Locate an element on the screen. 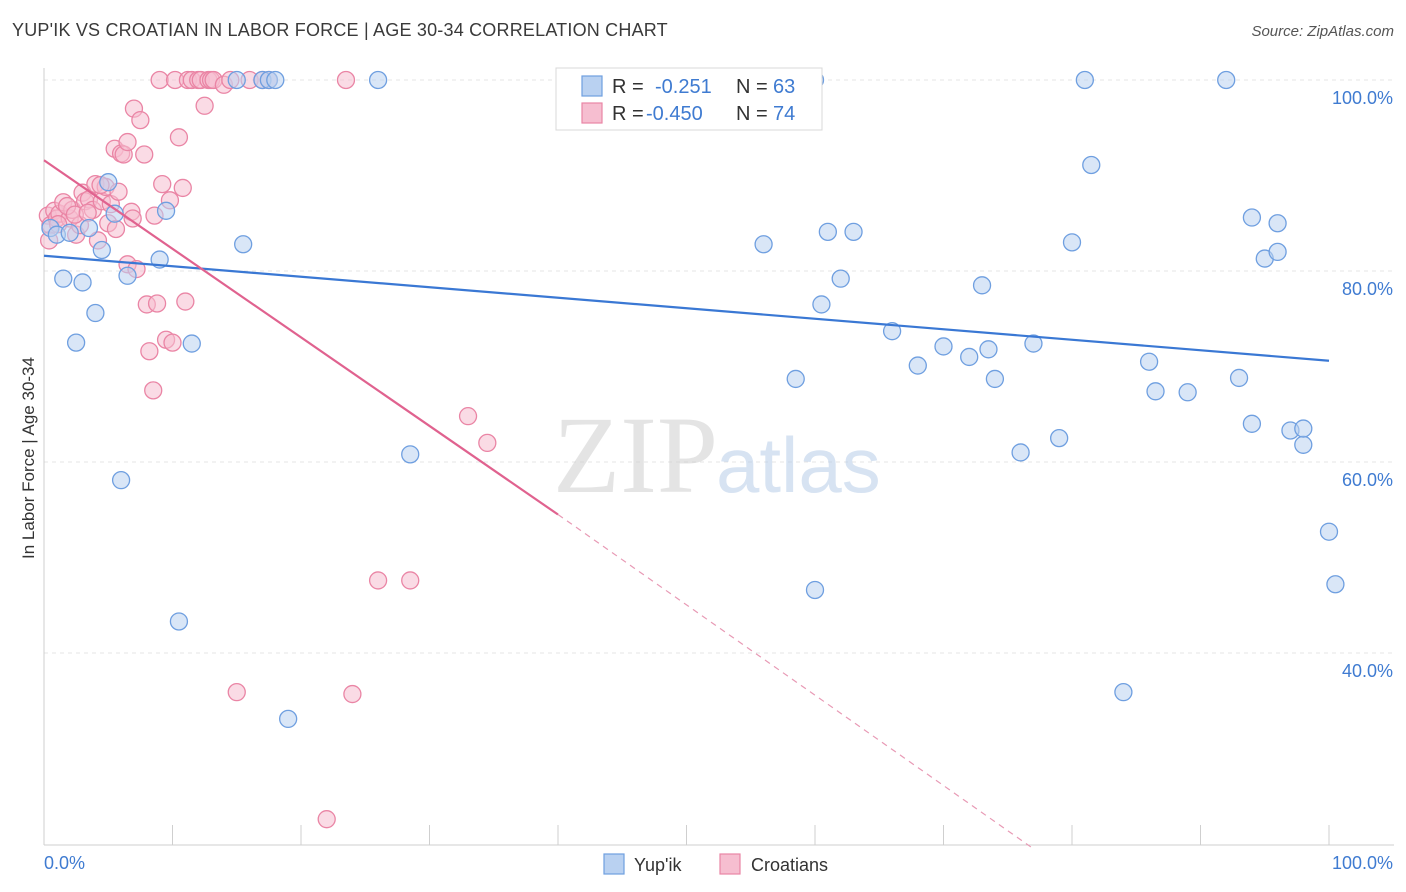 The width and height of the screenshot is (1406, 892). series-legend: Yup'ik Croatians is located at coordinates (715, 864).